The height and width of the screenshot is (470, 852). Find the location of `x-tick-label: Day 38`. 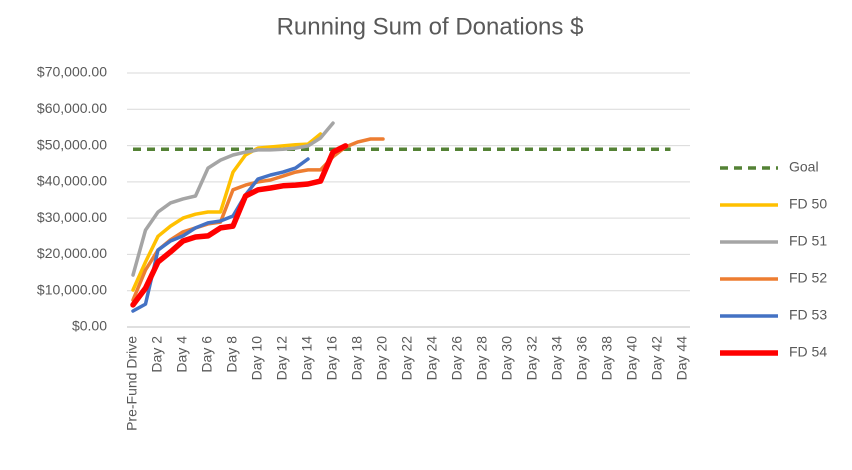

x-tick-label: Day 38 is located at coordinates (607, 358).